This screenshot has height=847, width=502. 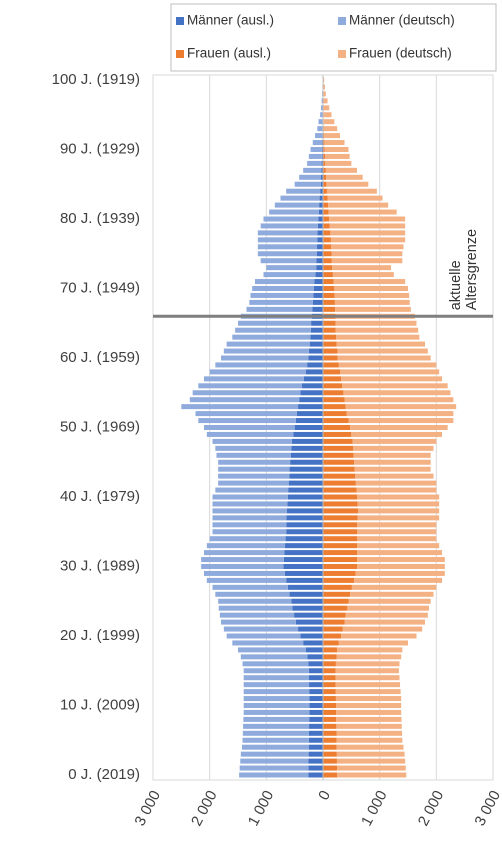 I want to click on y-tick-label: 40 J. (1979), so click(x=100, y=496).